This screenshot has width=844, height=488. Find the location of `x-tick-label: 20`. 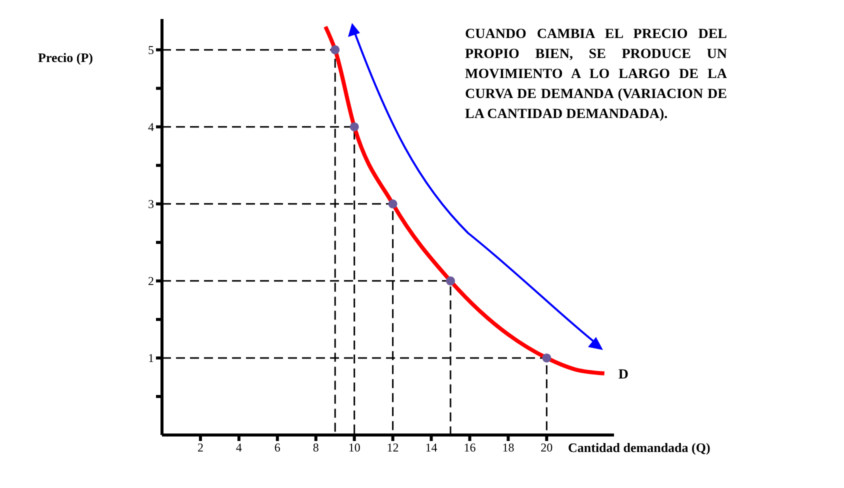

x-tick-label: 20 is located at coordinates (546, 447).